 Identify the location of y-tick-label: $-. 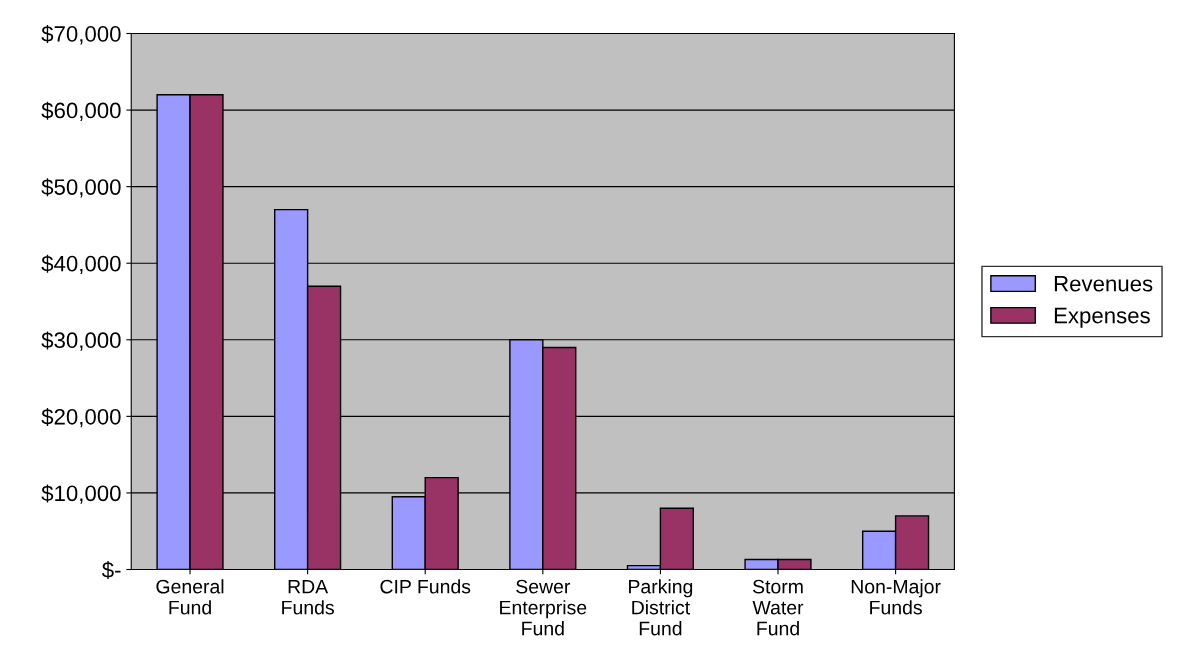
(111, 570).